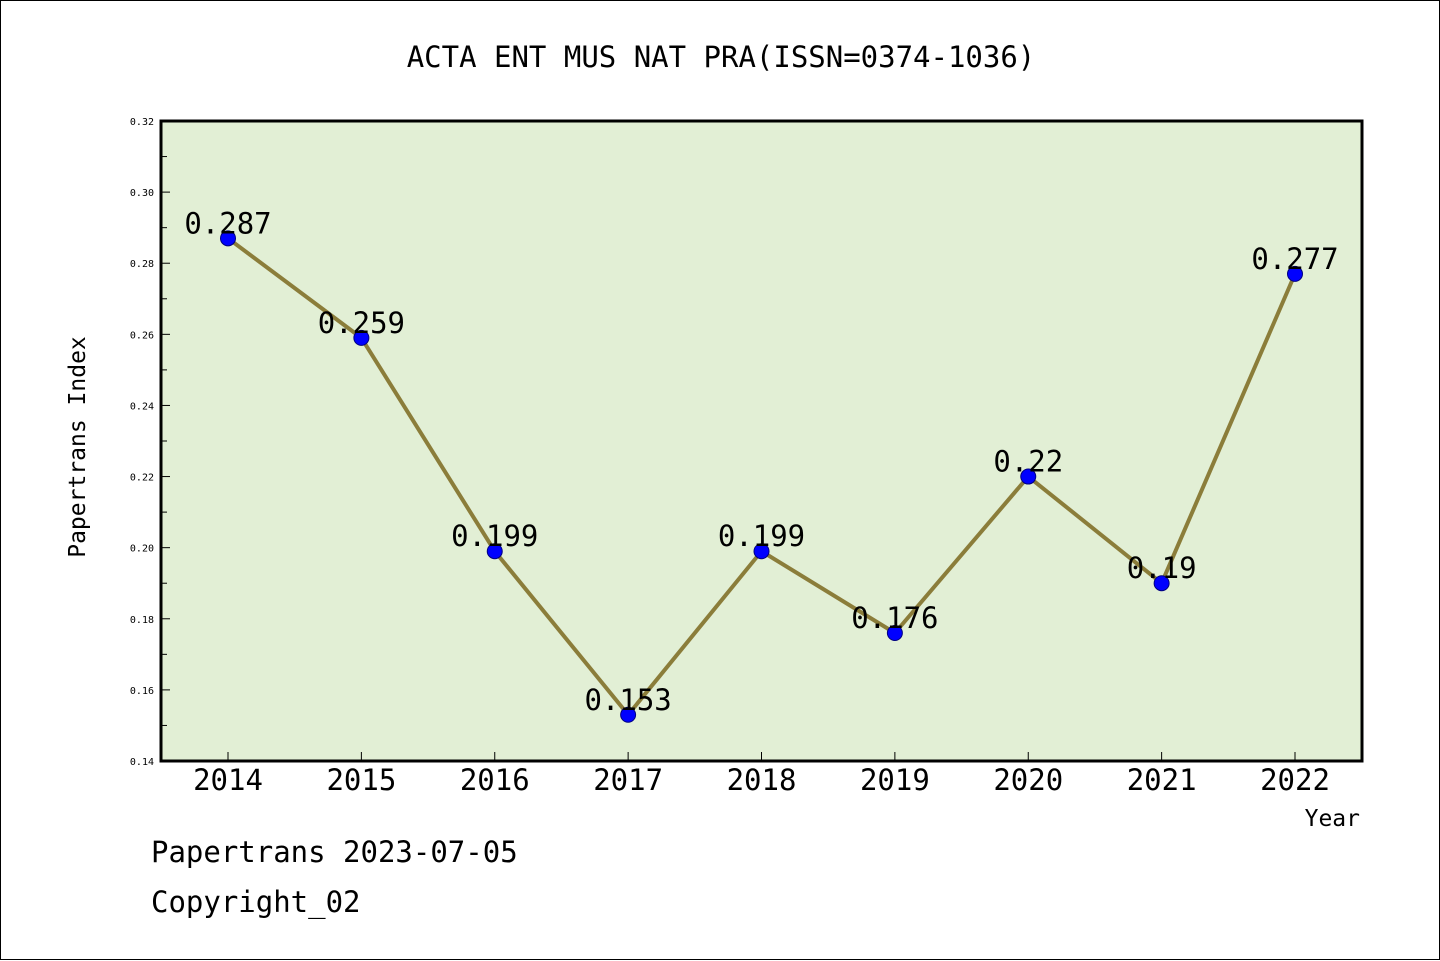 The height and width of the screenshot is (961, 1440). What do you see at coordinates (142, 620) in the screenshot?
I see `y-tick-label: 0.18` at bounding box center [142, 620].